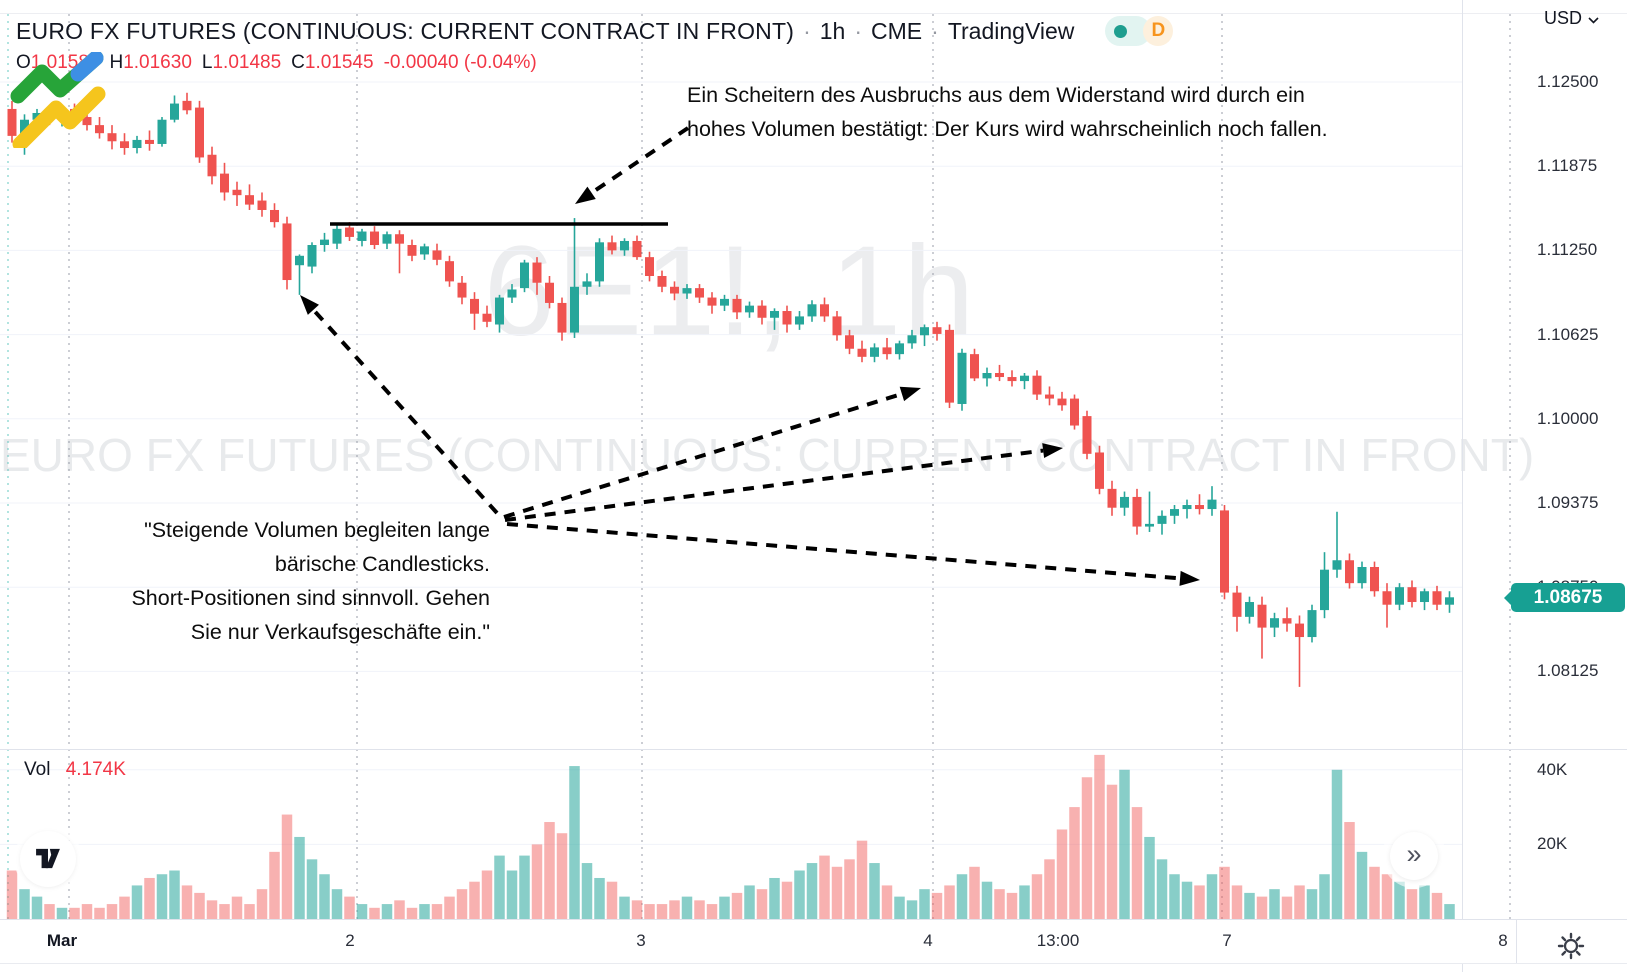  What do you see at coordinates (62, 940) in the screenshot?
I see `time-axis-label: Mar` at bounding box center [62, 940].